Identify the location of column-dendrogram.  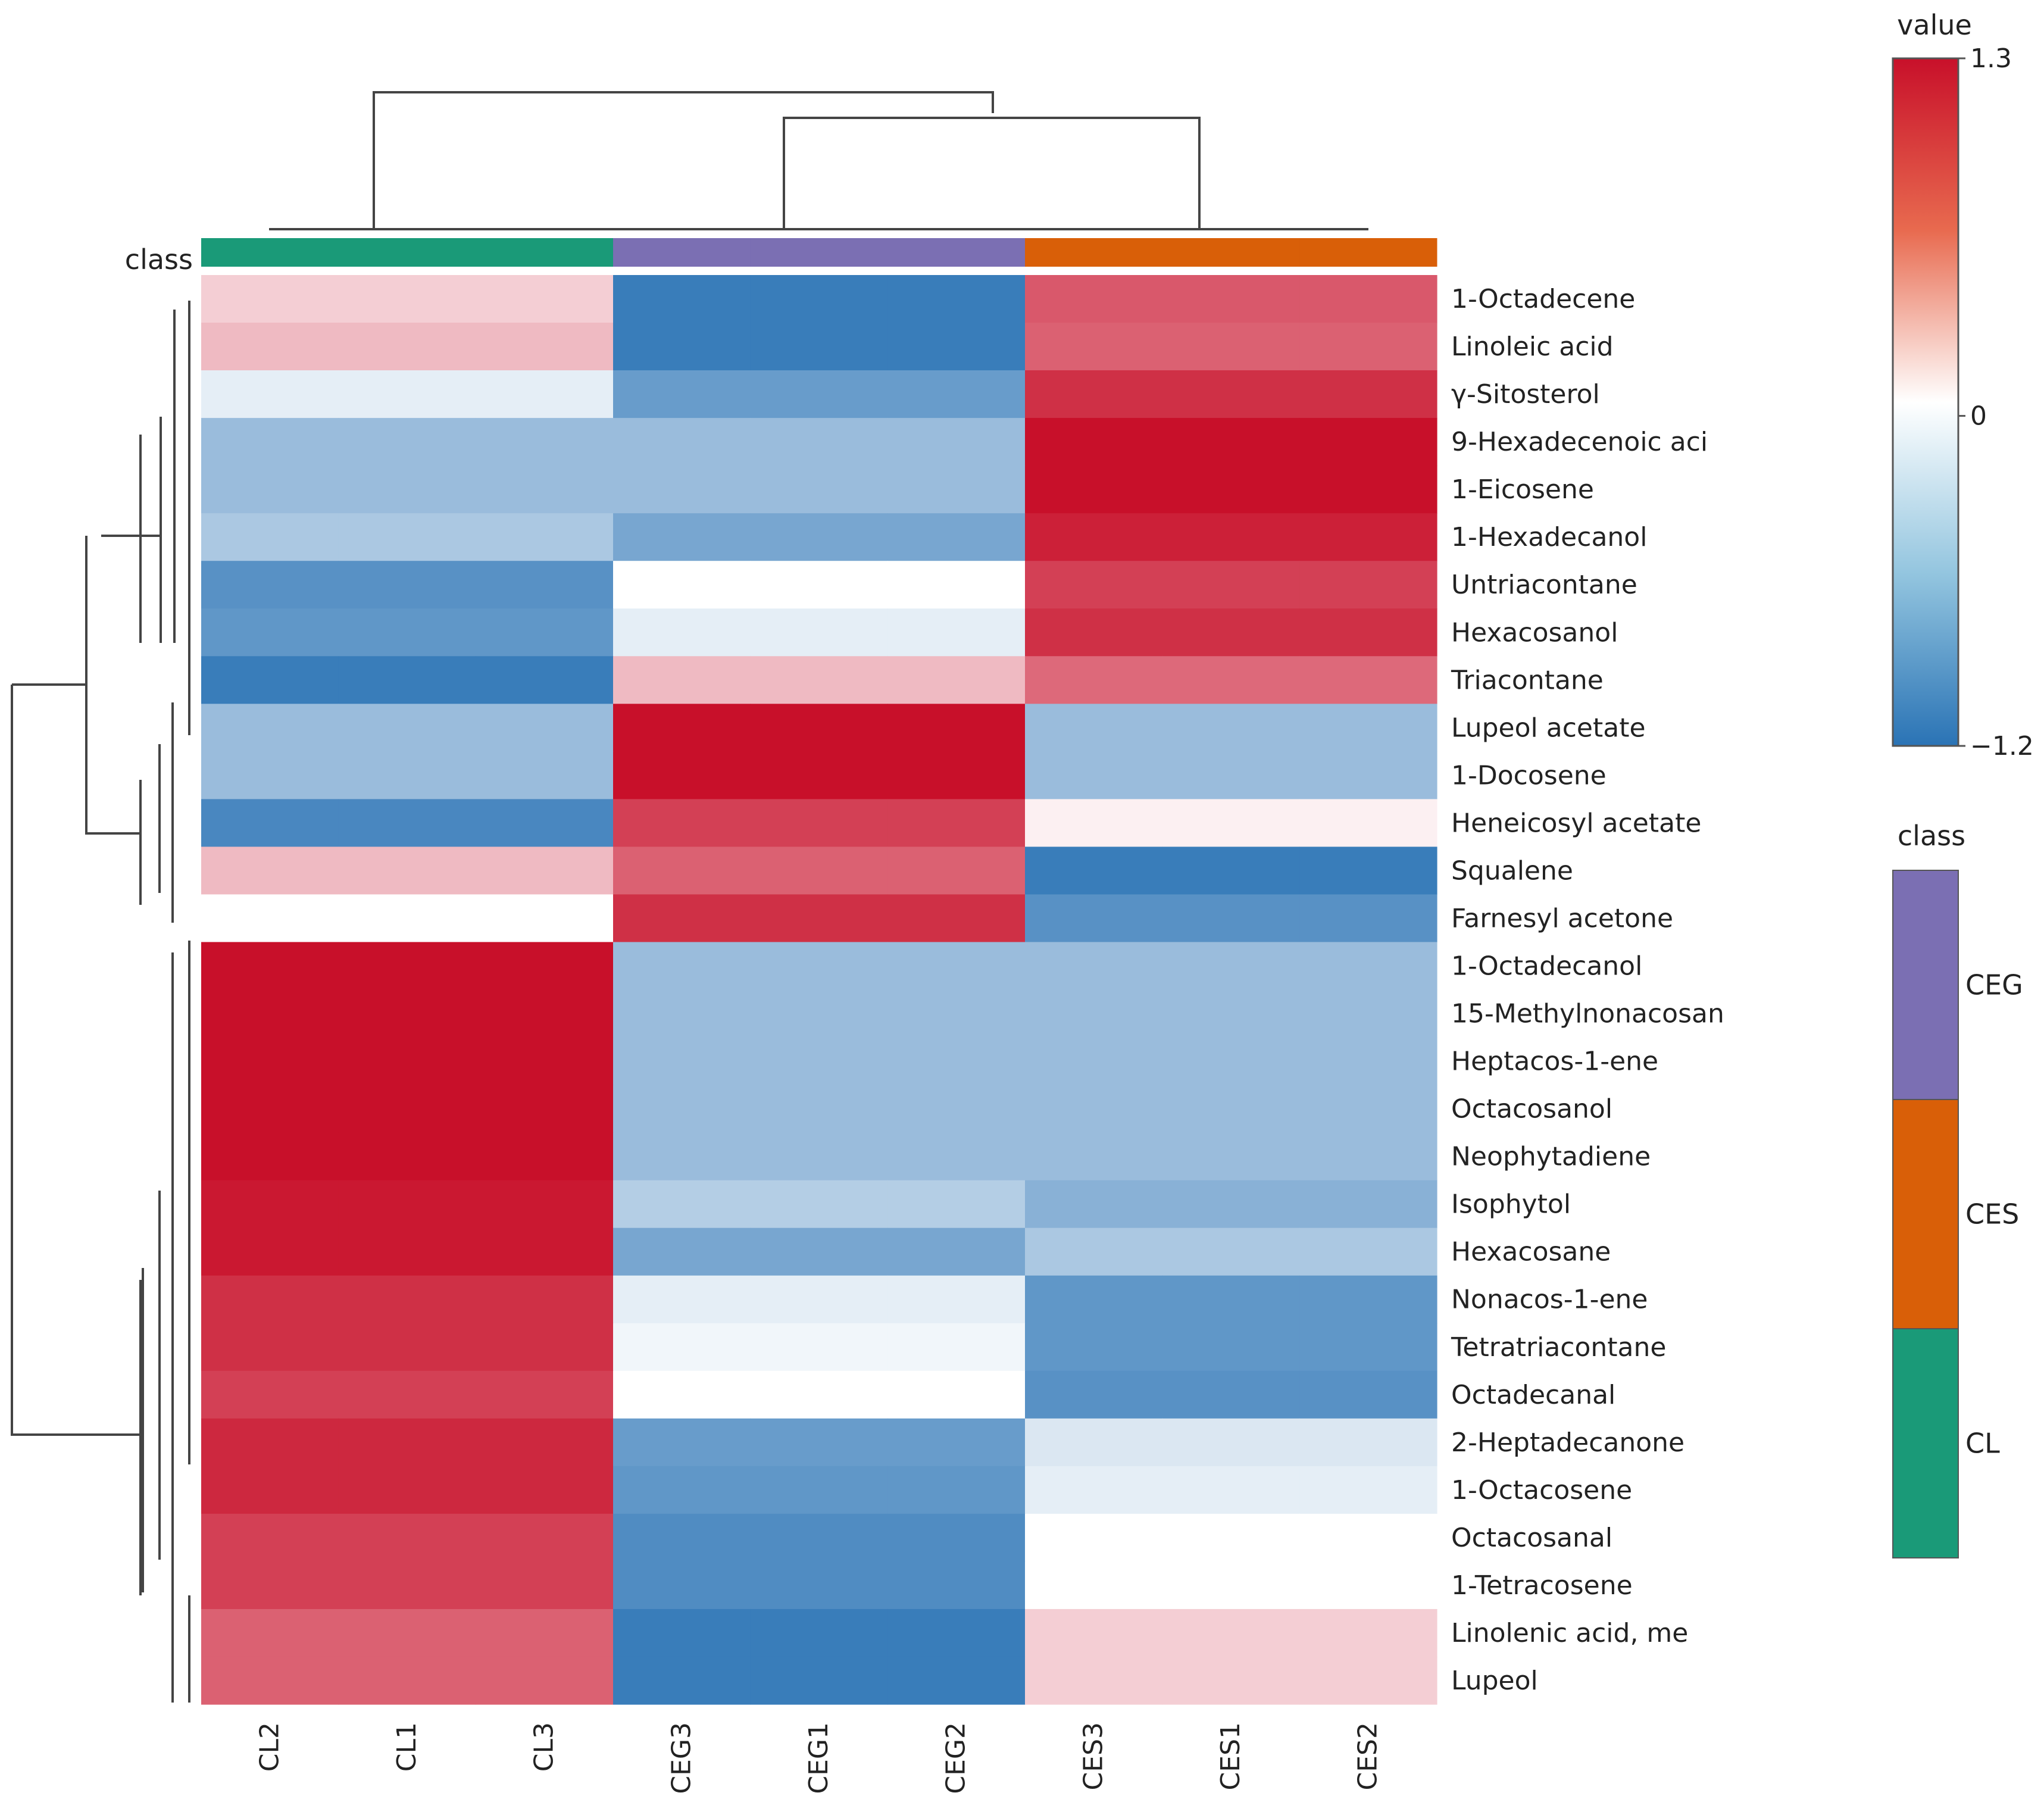
(818, 160).